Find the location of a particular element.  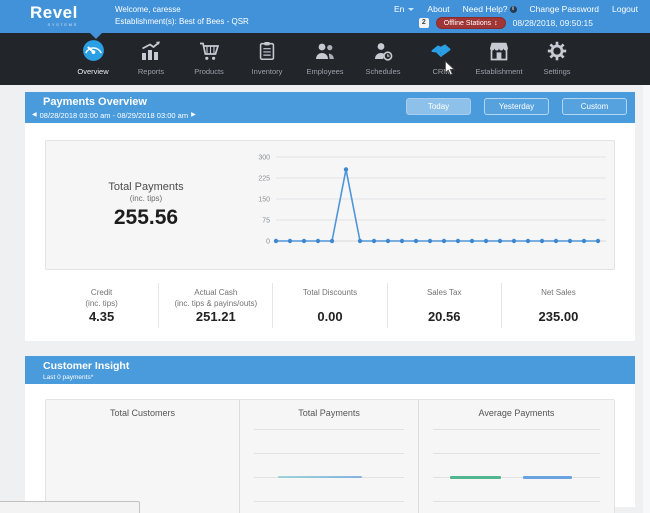

logo-subtext: SYSTEMS is located at coordinates (62, 24).